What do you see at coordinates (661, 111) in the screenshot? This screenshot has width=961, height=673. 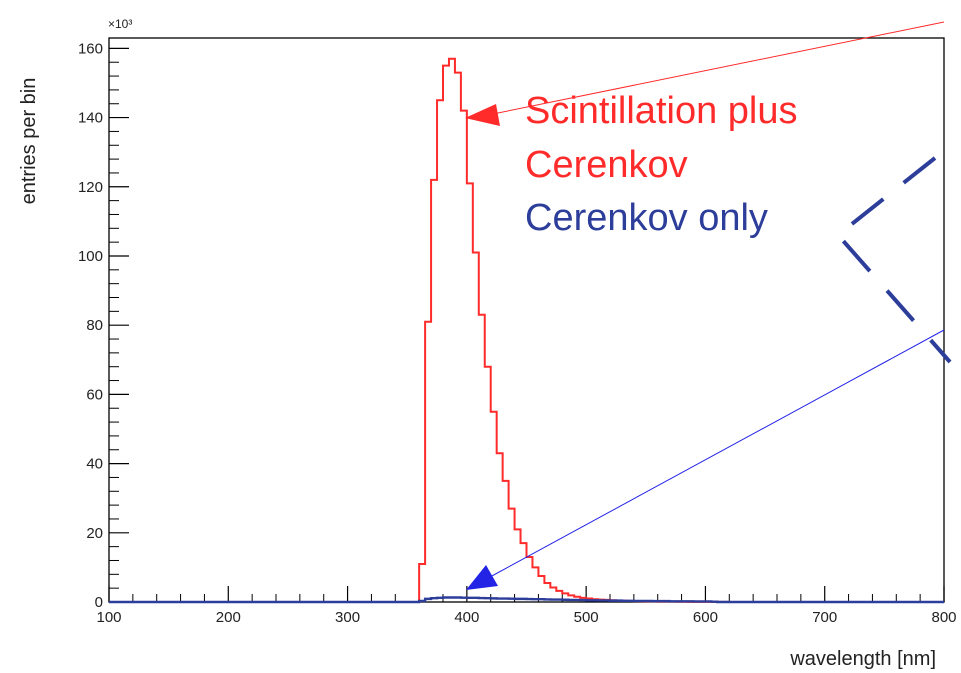 I see `legend-label-scint-line1: Scintillation plus` at bounding box center [661, 111].